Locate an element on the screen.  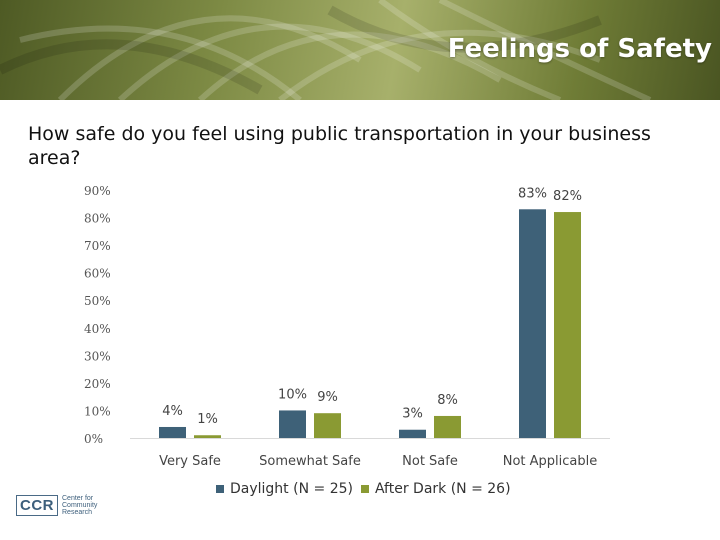
legend-swatch-daylight is located at coordinates (220, 489).